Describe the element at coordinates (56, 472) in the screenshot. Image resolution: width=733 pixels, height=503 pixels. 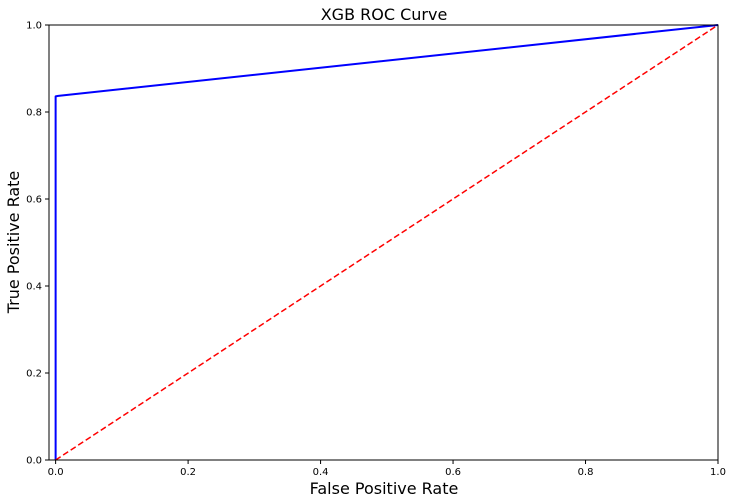
I see `x-tick-label: 0.0` at that location.